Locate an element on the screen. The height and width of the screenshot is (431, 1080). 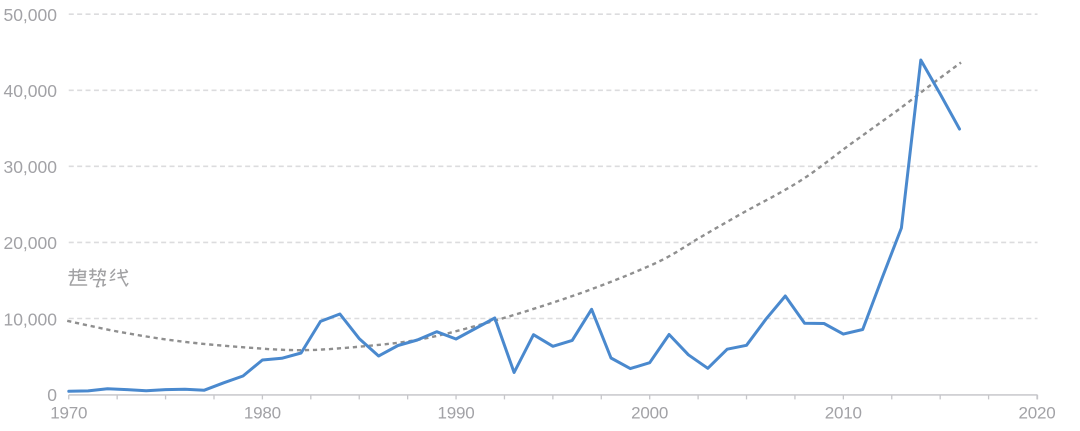
svg-text: 0 is located at coordinates (52, 395).